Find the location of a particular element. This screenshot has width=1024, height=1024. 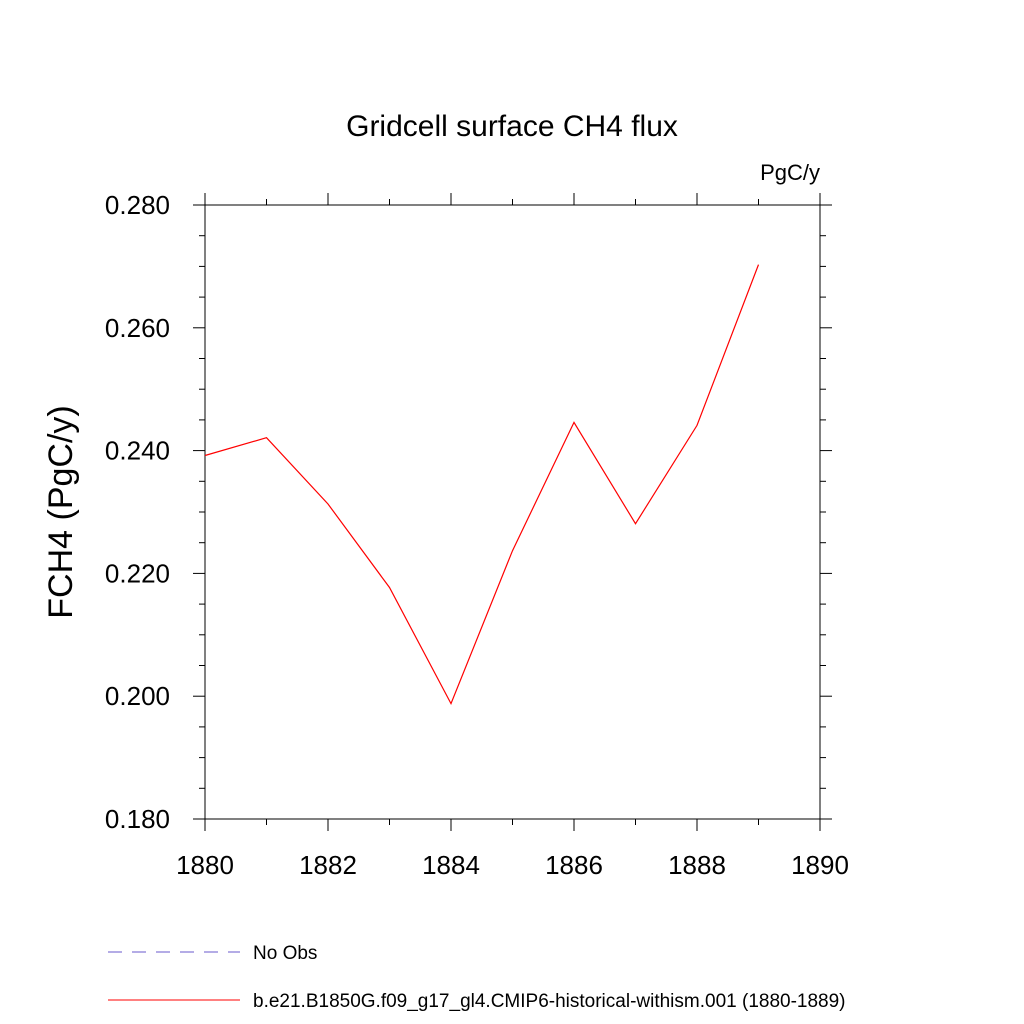

legend-label: No Obs is located at coordinates (285, 953).